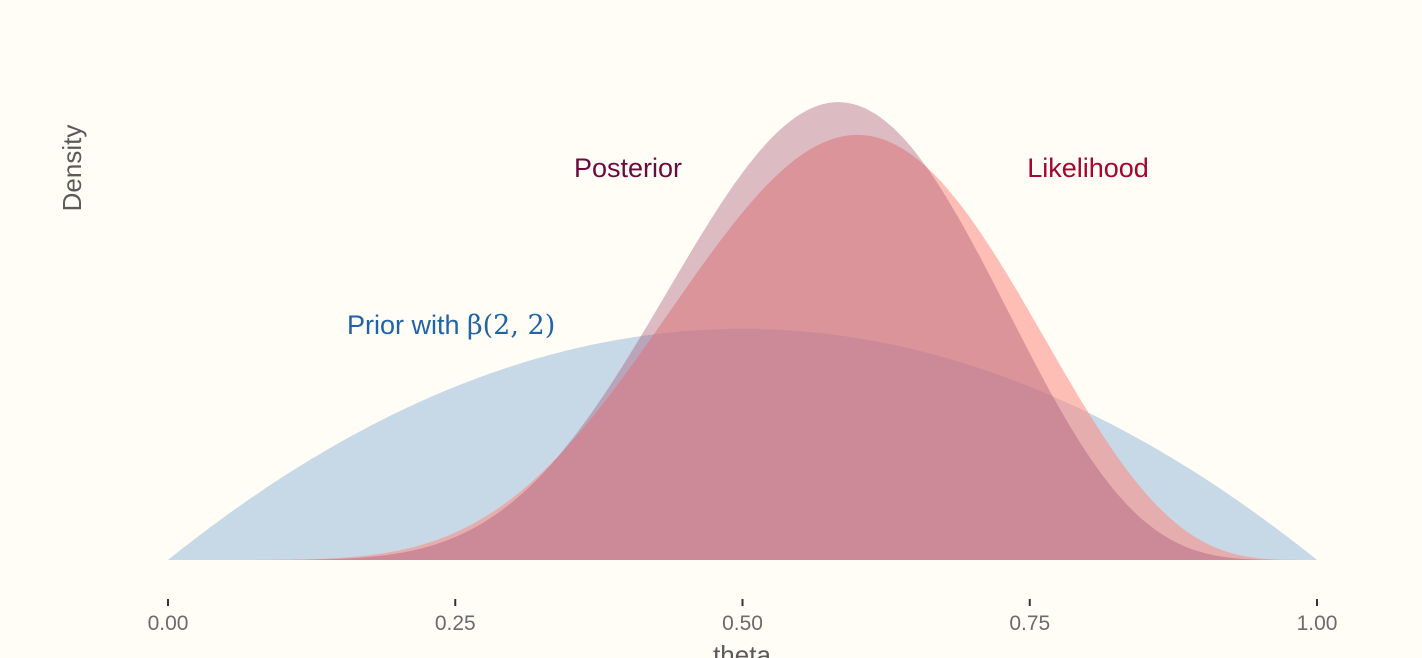 The width and height of the screenshot is (1422, 658). I want to click on posterior-series-label: Posterior, so click(628, 168).